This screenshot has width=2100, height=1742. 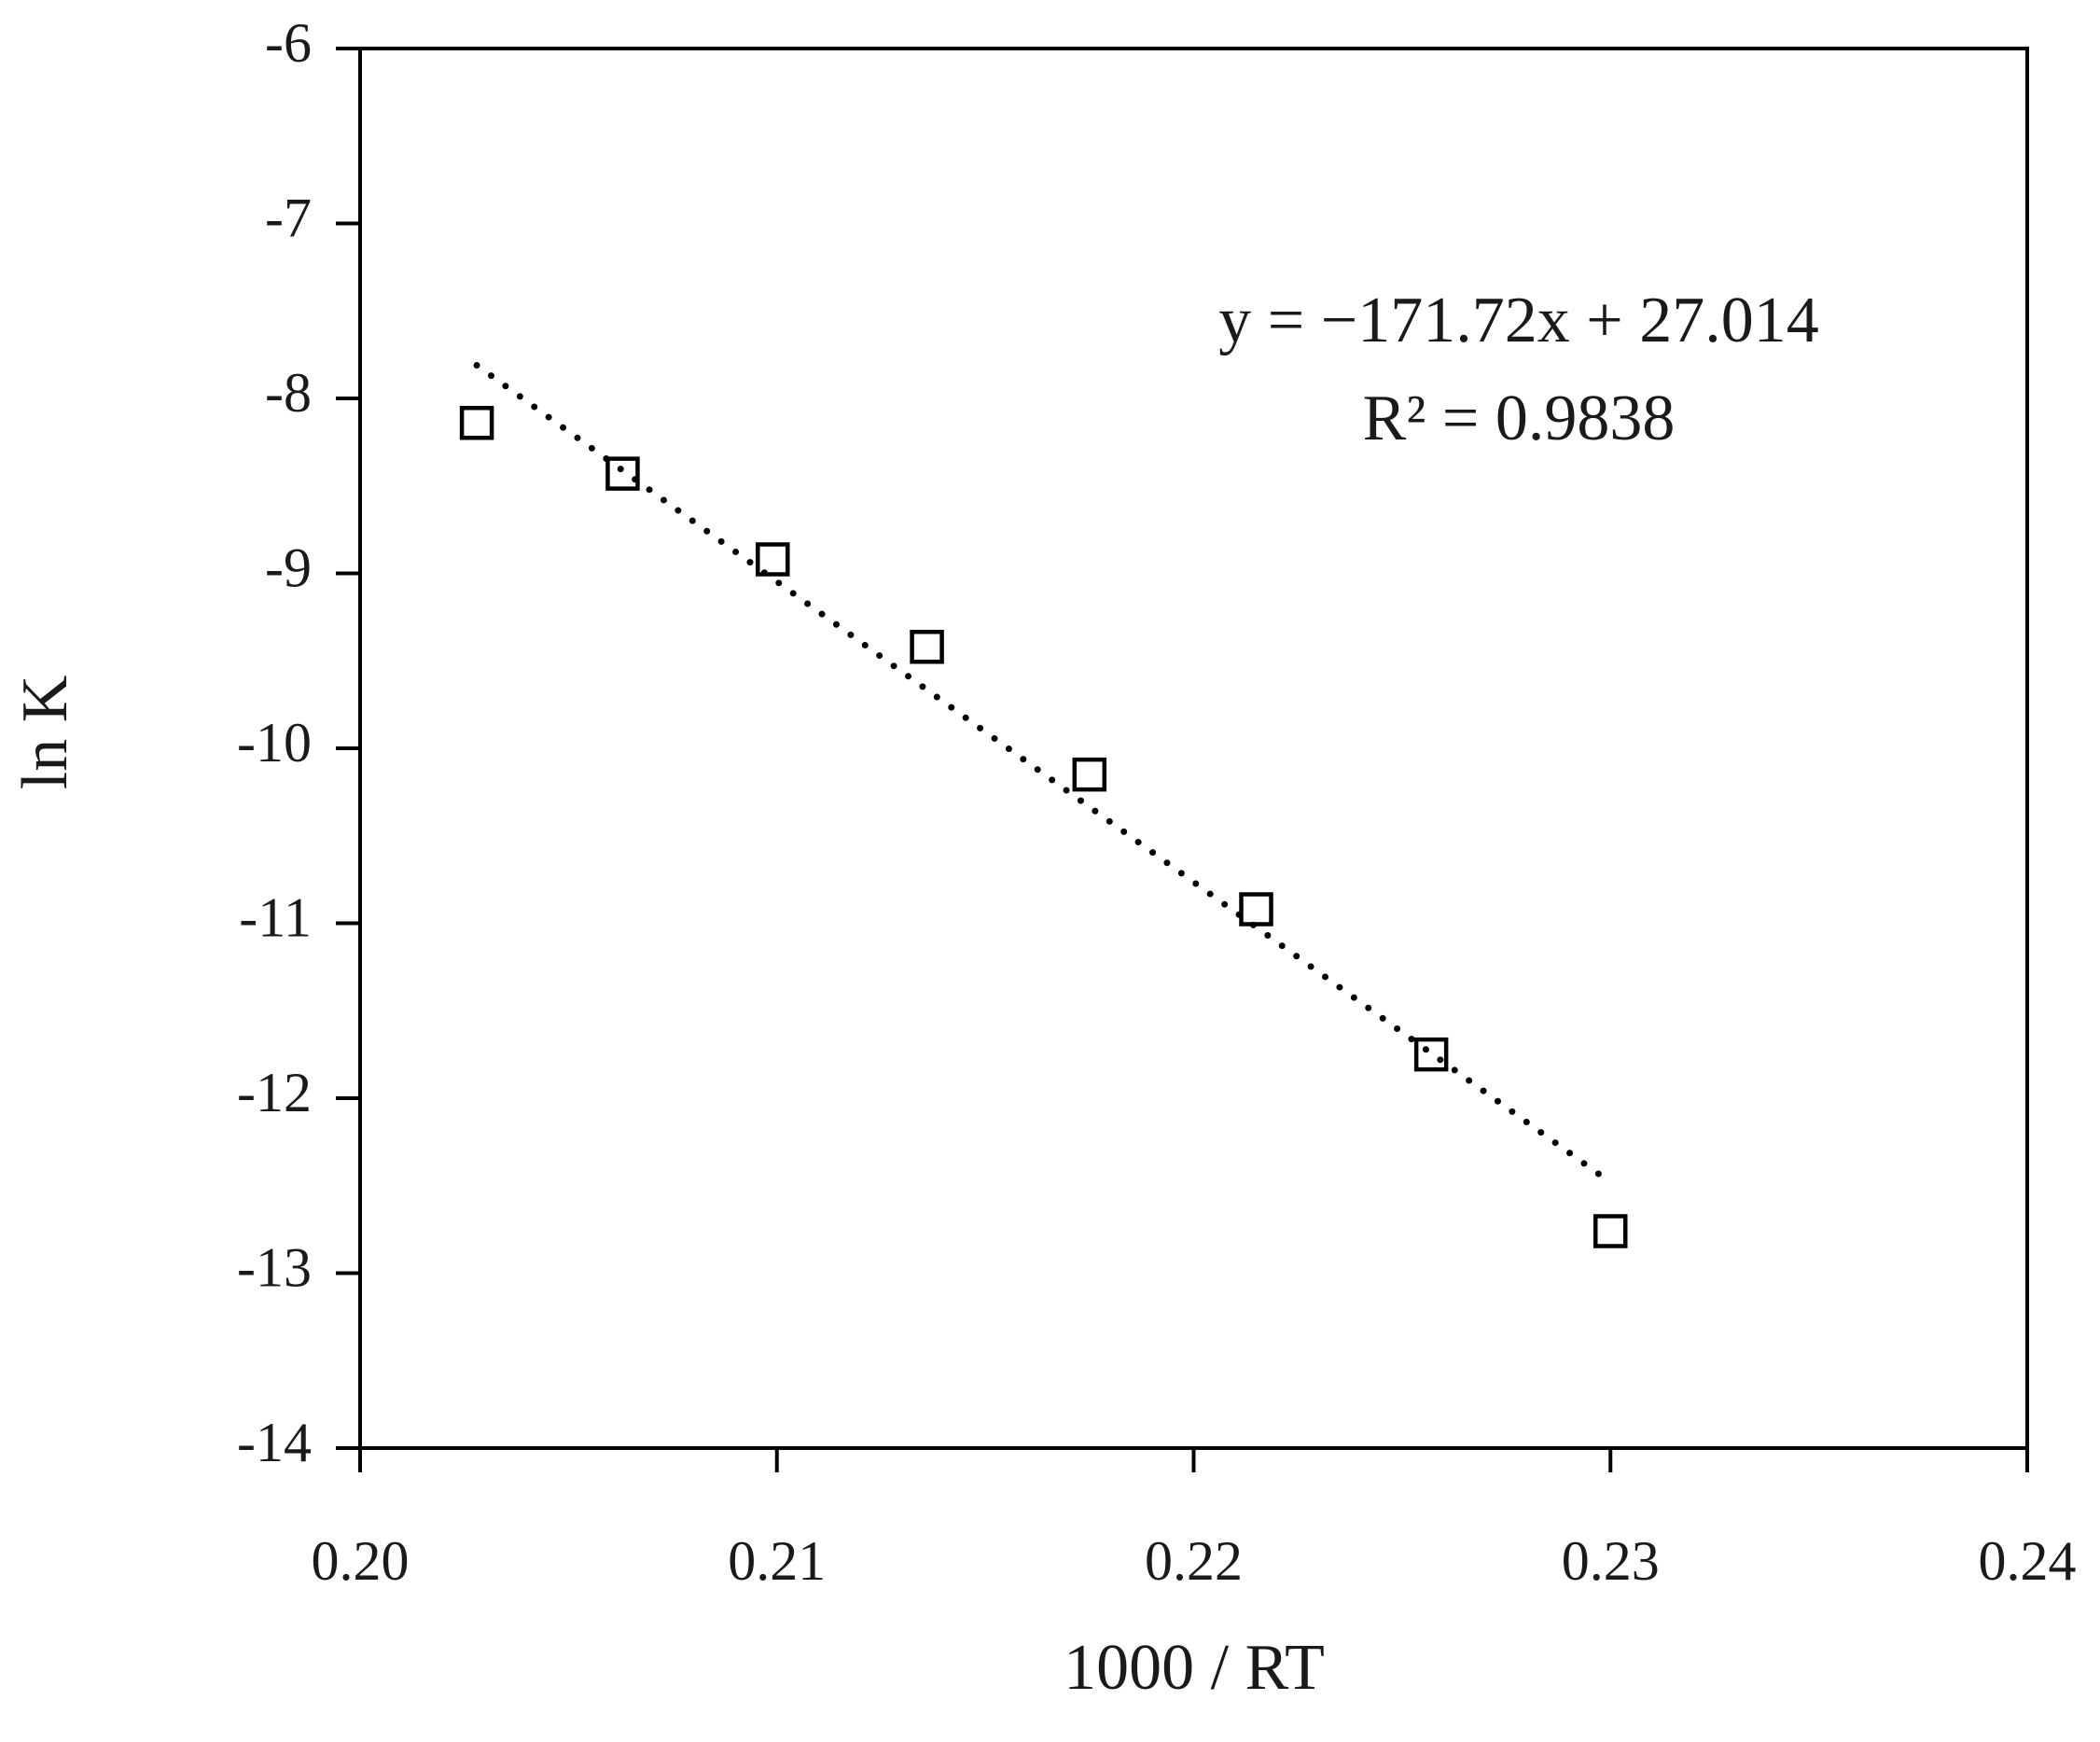 I want to click on y-axis-label: ln K, so click(x=45, y=733).